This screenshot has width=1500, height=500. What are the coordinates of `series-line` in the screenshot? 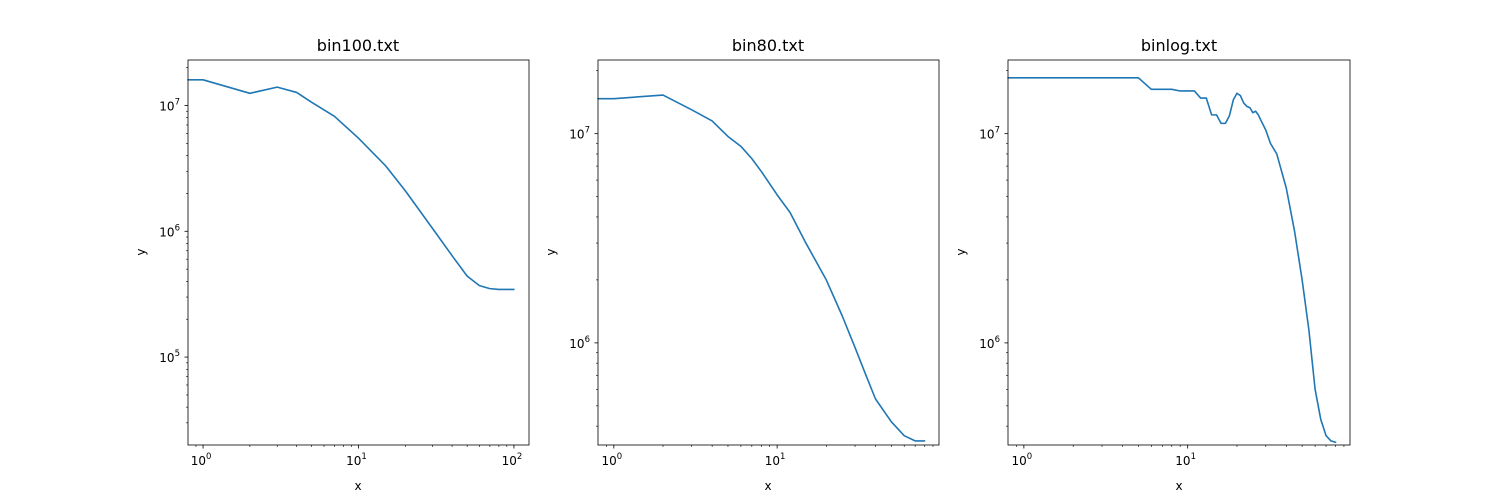 It's located at (351, 185).